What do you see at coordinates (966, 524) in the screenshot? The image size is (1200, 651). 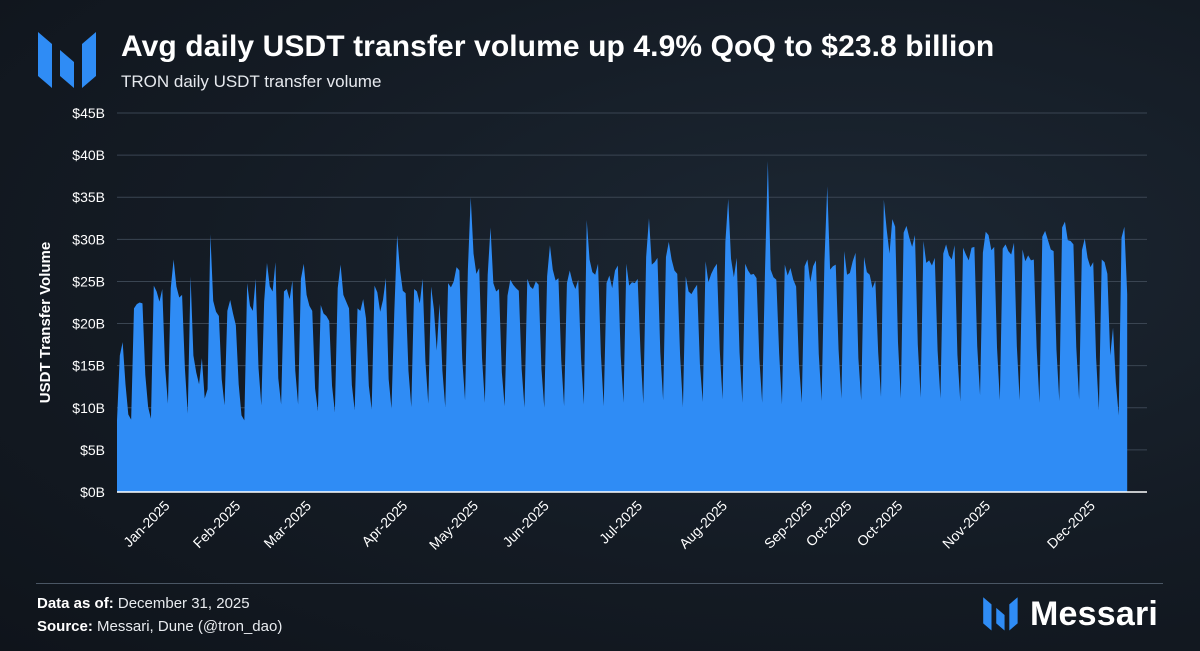 I see `x-tick-label: Nov-2025` at bounding box center [966, 524].